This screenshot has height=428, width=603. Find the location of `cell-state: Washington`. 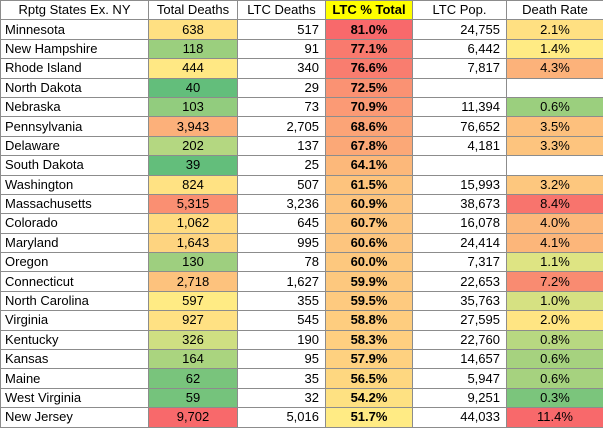

cell-state: Washington is located at coordinates (75, 184).